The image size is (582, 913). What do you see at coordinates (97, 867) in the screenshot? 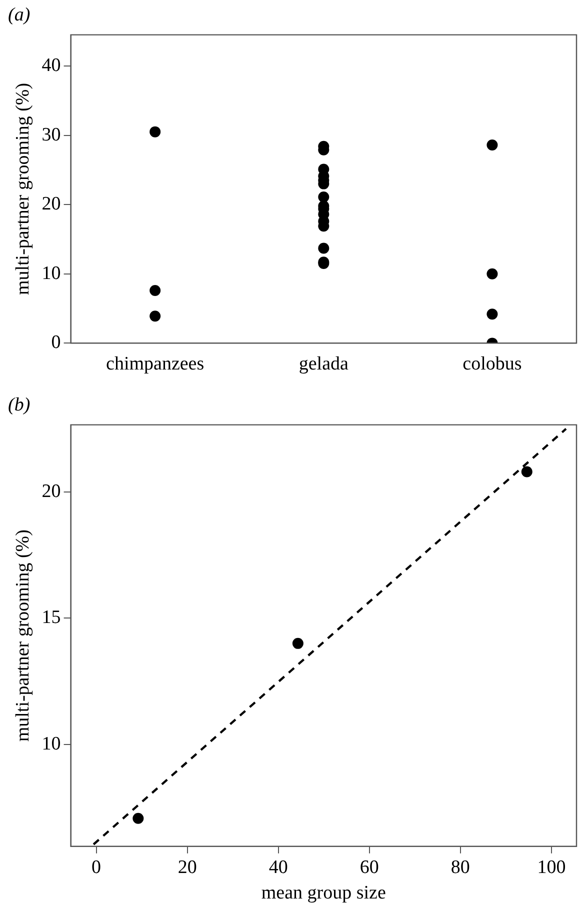
I see `x-tick-label: 0` at bounding box center [97, 867].